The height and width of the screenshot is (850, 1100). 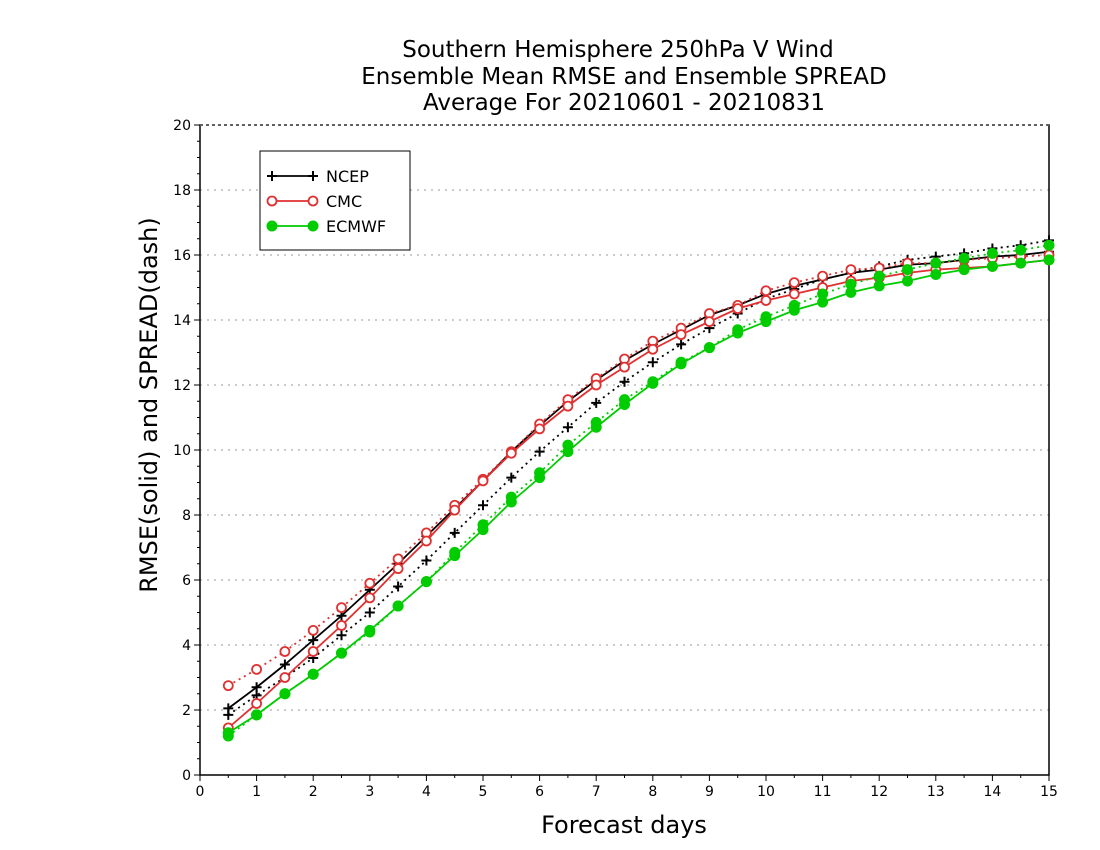 I want to click on x-tick-label: 6, so click(x=539, y=792).